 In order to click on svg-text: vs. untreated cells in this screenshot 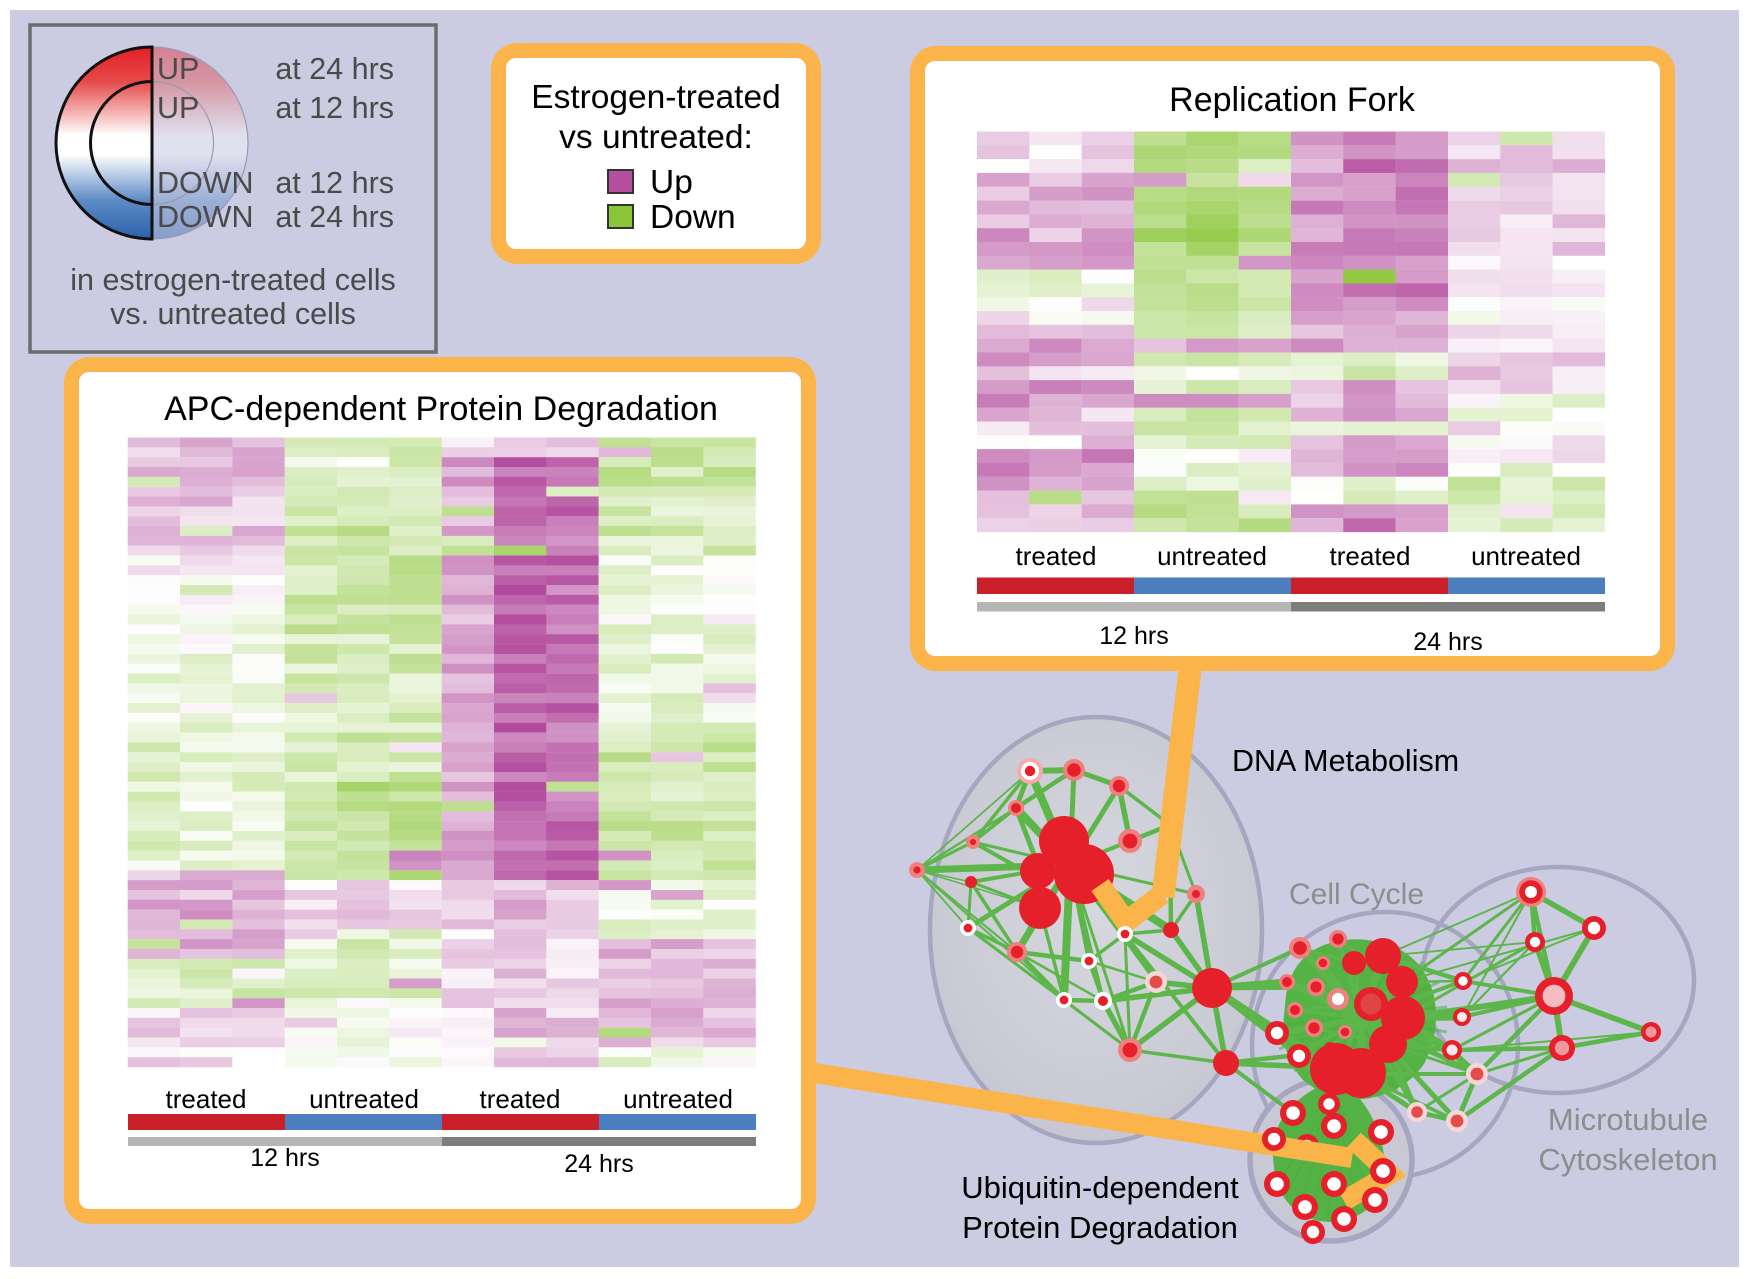, I will do `click(233, 314)`.